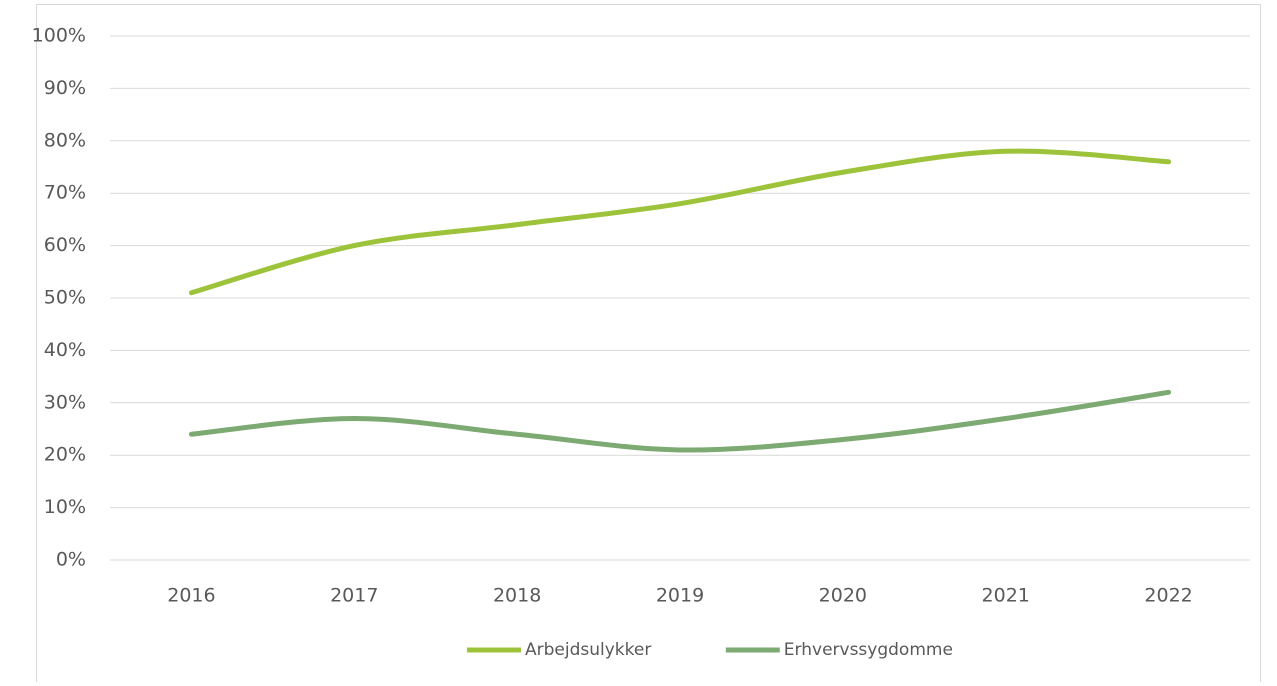  Describe the element at coordinates (59, 36) in the screenshot. I see `y-tick-label: 100%` at that location.